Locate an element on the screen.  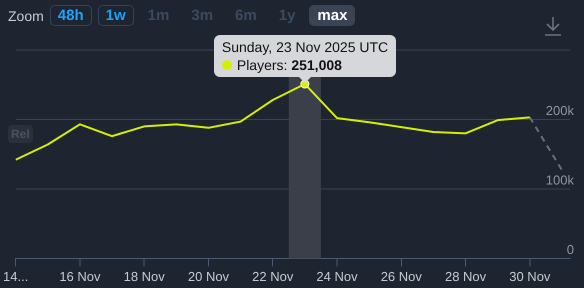
x-tick-label: 22 Nov is located at coordinates (273, 276).